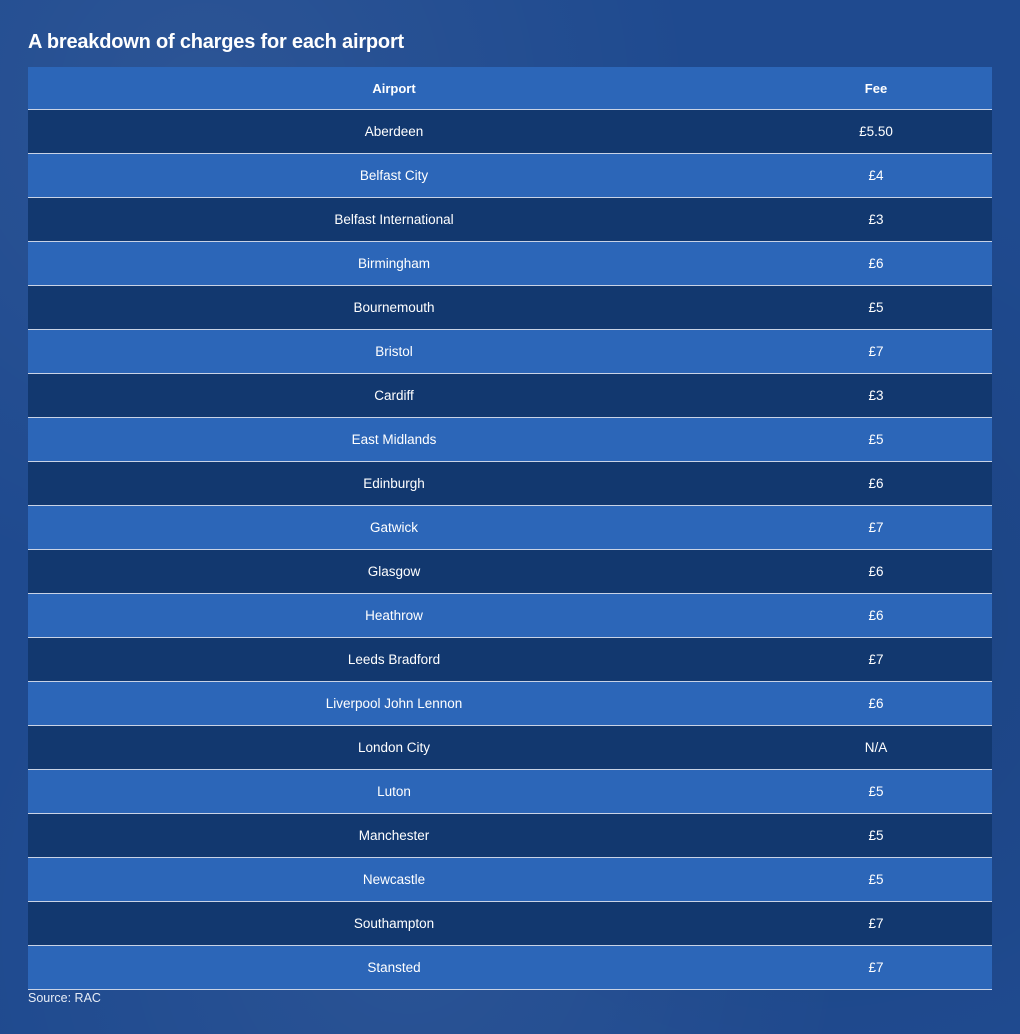 The width and height of the screenshot is (1020, 1034). I want to click on airport-cell: Aberdeen, so click(394, 131).